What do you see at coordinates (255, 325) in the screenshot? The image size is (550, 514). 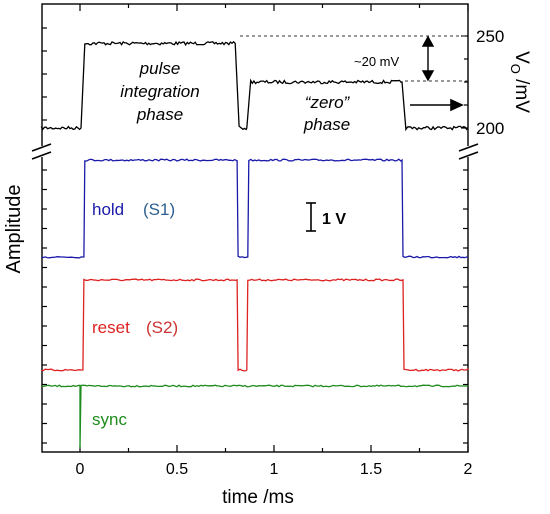 I see `series-line-reset` at bounding box center [255, 325].